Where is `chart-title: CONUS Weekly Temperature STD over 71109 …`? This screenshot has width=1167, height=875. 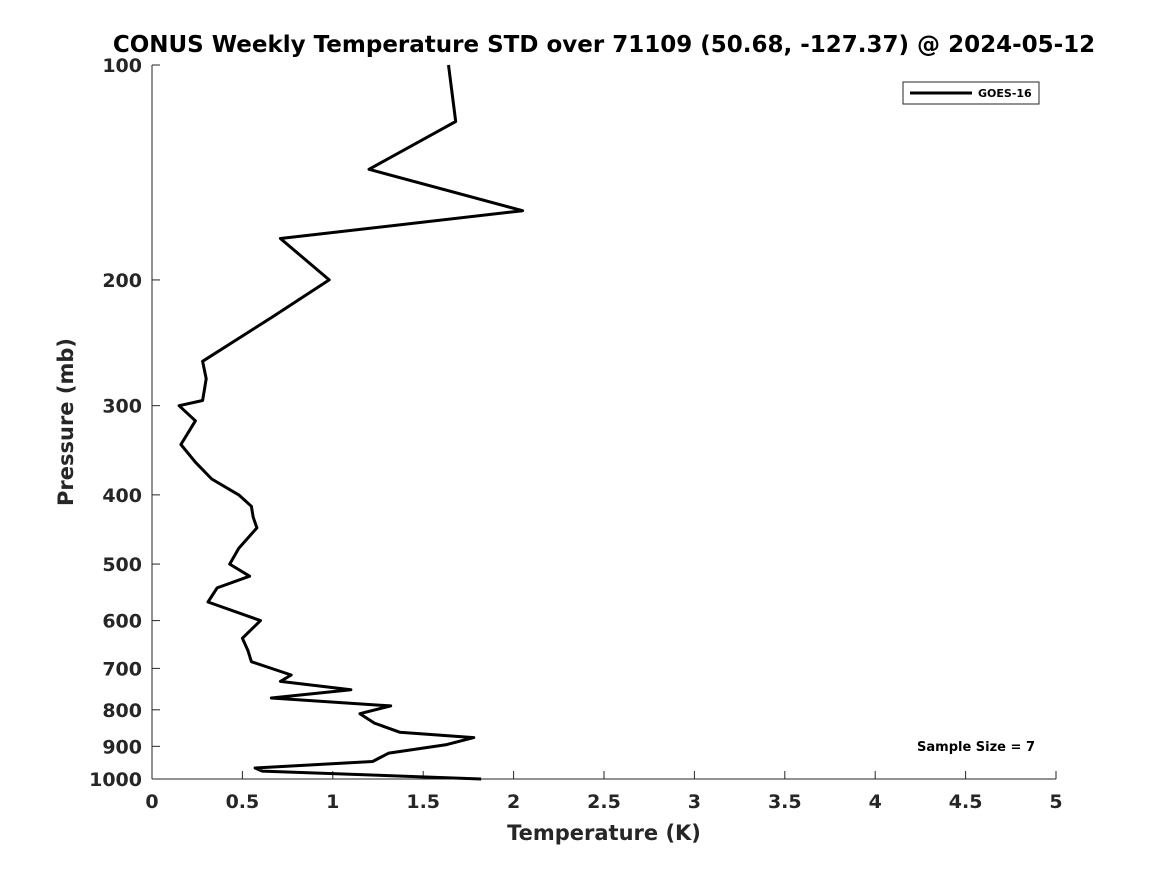 chart-title: CONUS Weekly Temperature STD over 71109 … is located at coordinates (604, 45).